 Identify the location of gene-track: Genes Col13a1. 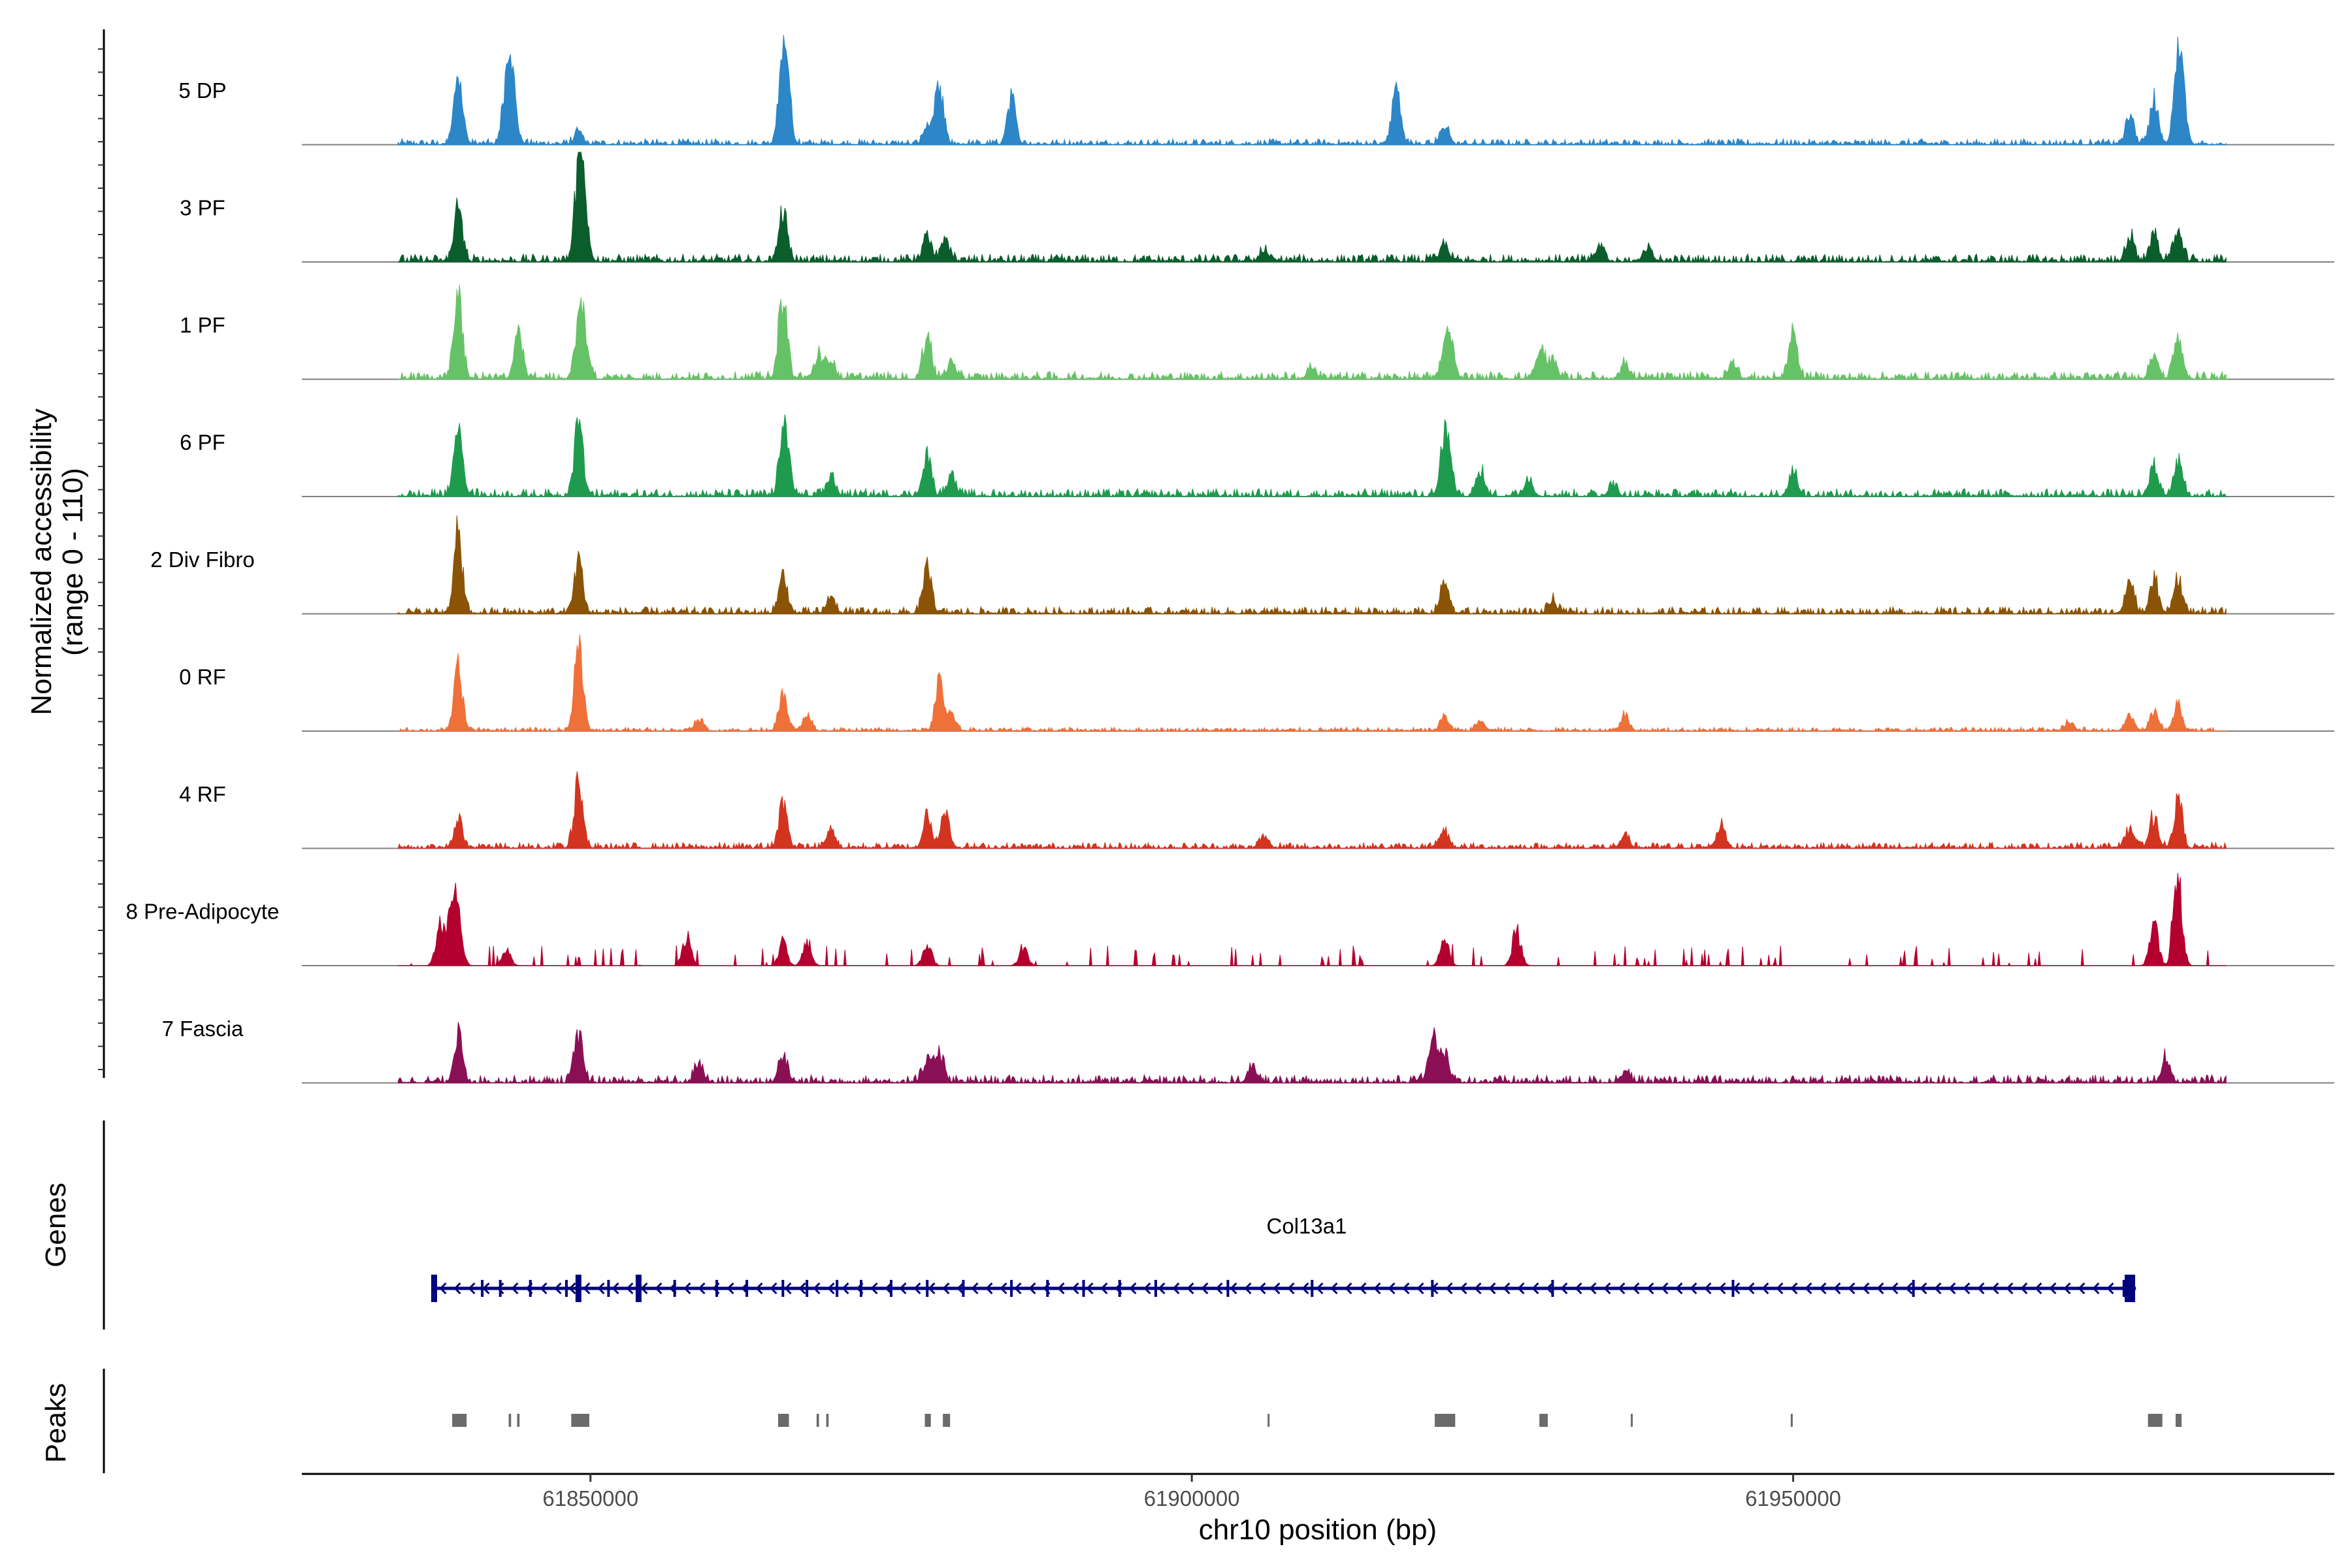
(1088, 1225).